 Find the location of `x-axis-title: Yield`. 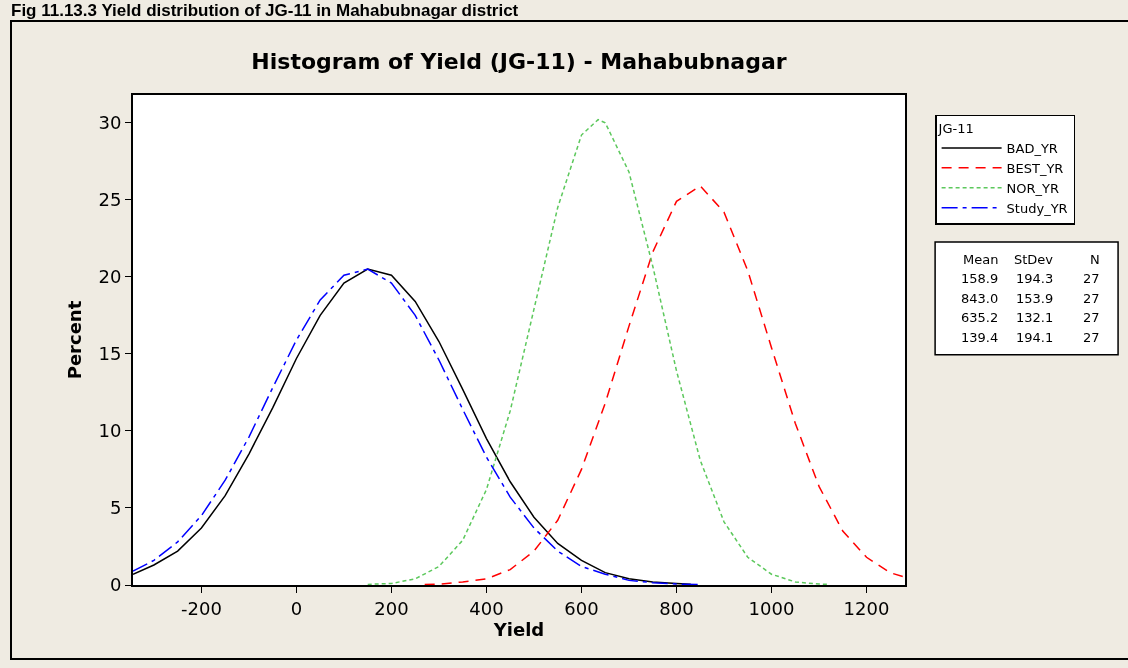

x-axis-title: Yield is located at coordinates (518, 629).